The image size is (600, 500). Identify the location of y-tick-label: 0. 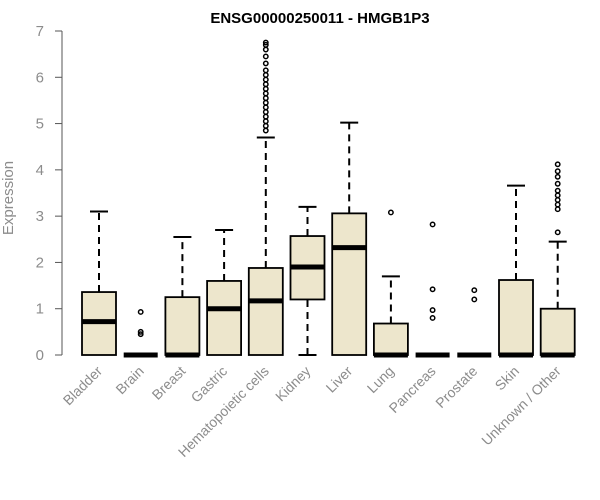
(40, 355).